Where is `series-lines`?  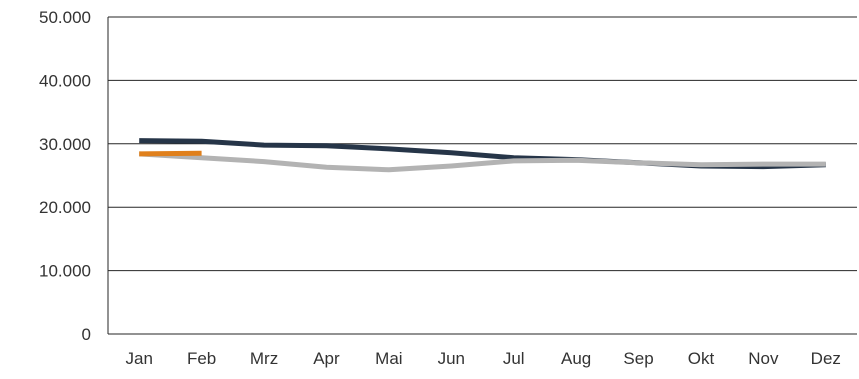
series-lines is located at coordinates (482, 155).